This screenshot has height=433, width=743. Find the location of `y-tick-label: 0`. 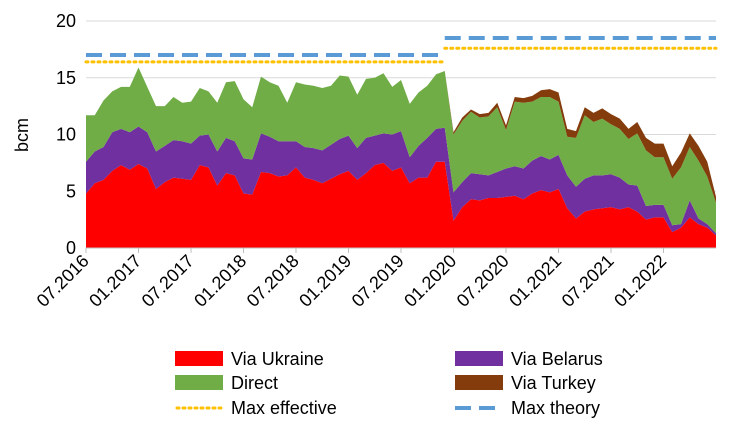

y-tick-label: 0 is located at coordinates (71, 248).